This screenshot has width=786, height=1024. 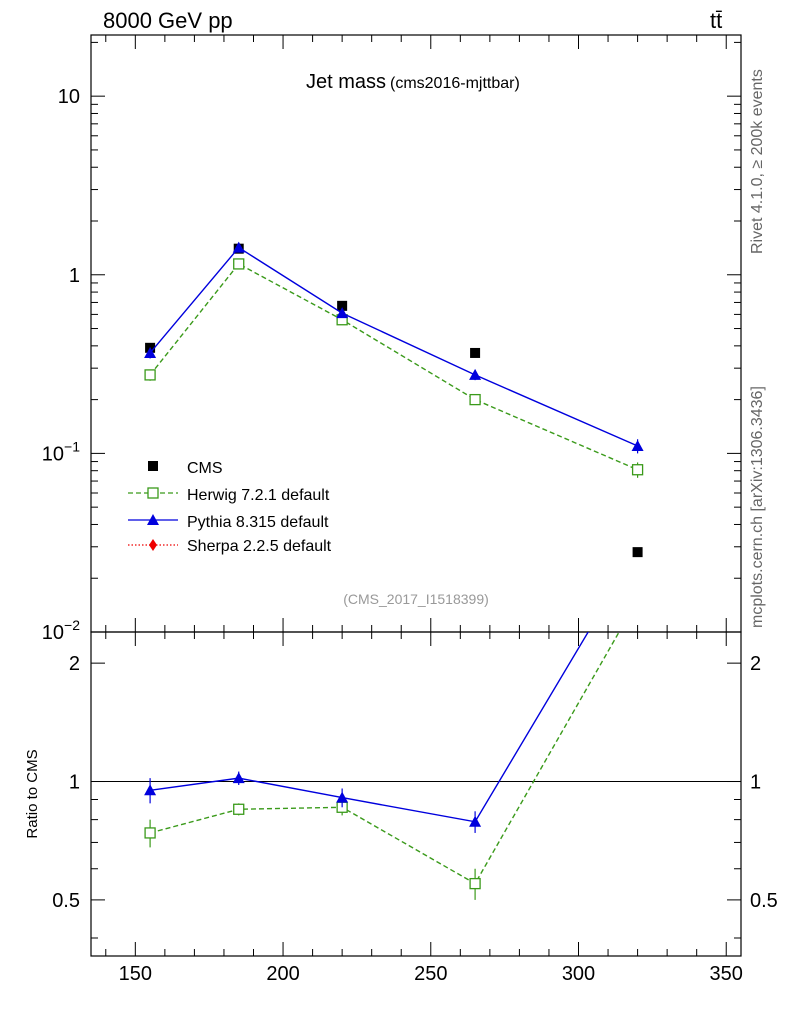 I want to click on x-tick-label: 350, so click(x=726, y=974).